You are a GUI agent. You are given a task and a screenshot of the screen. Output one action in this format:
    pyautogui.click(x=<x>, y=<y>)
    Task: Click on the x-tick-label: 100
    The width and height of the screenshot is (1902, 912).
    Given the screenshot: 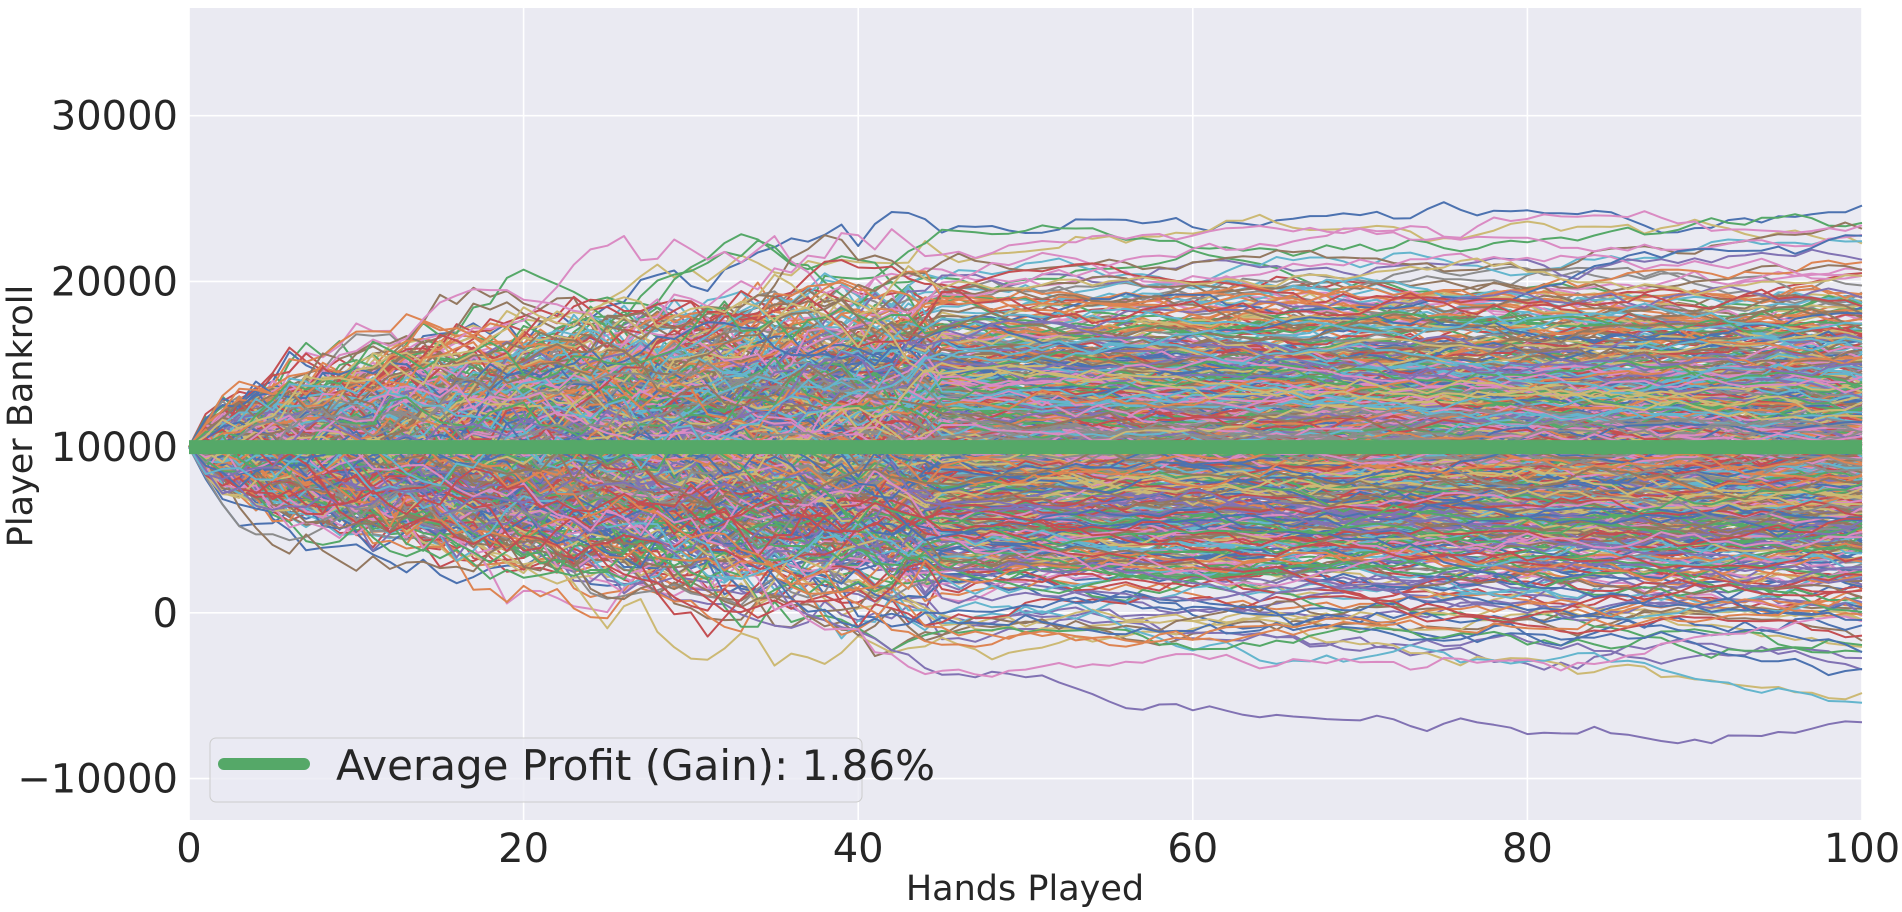 What is the action you would take?
    pyautogui.click(x=1862, y=849)
    